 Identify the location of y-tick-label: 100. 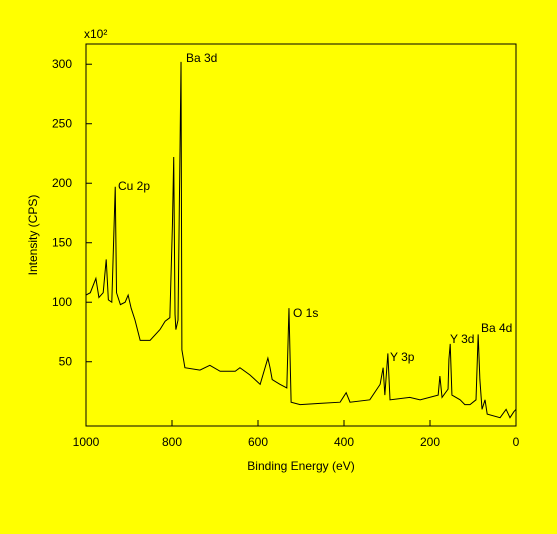
(62, 302).